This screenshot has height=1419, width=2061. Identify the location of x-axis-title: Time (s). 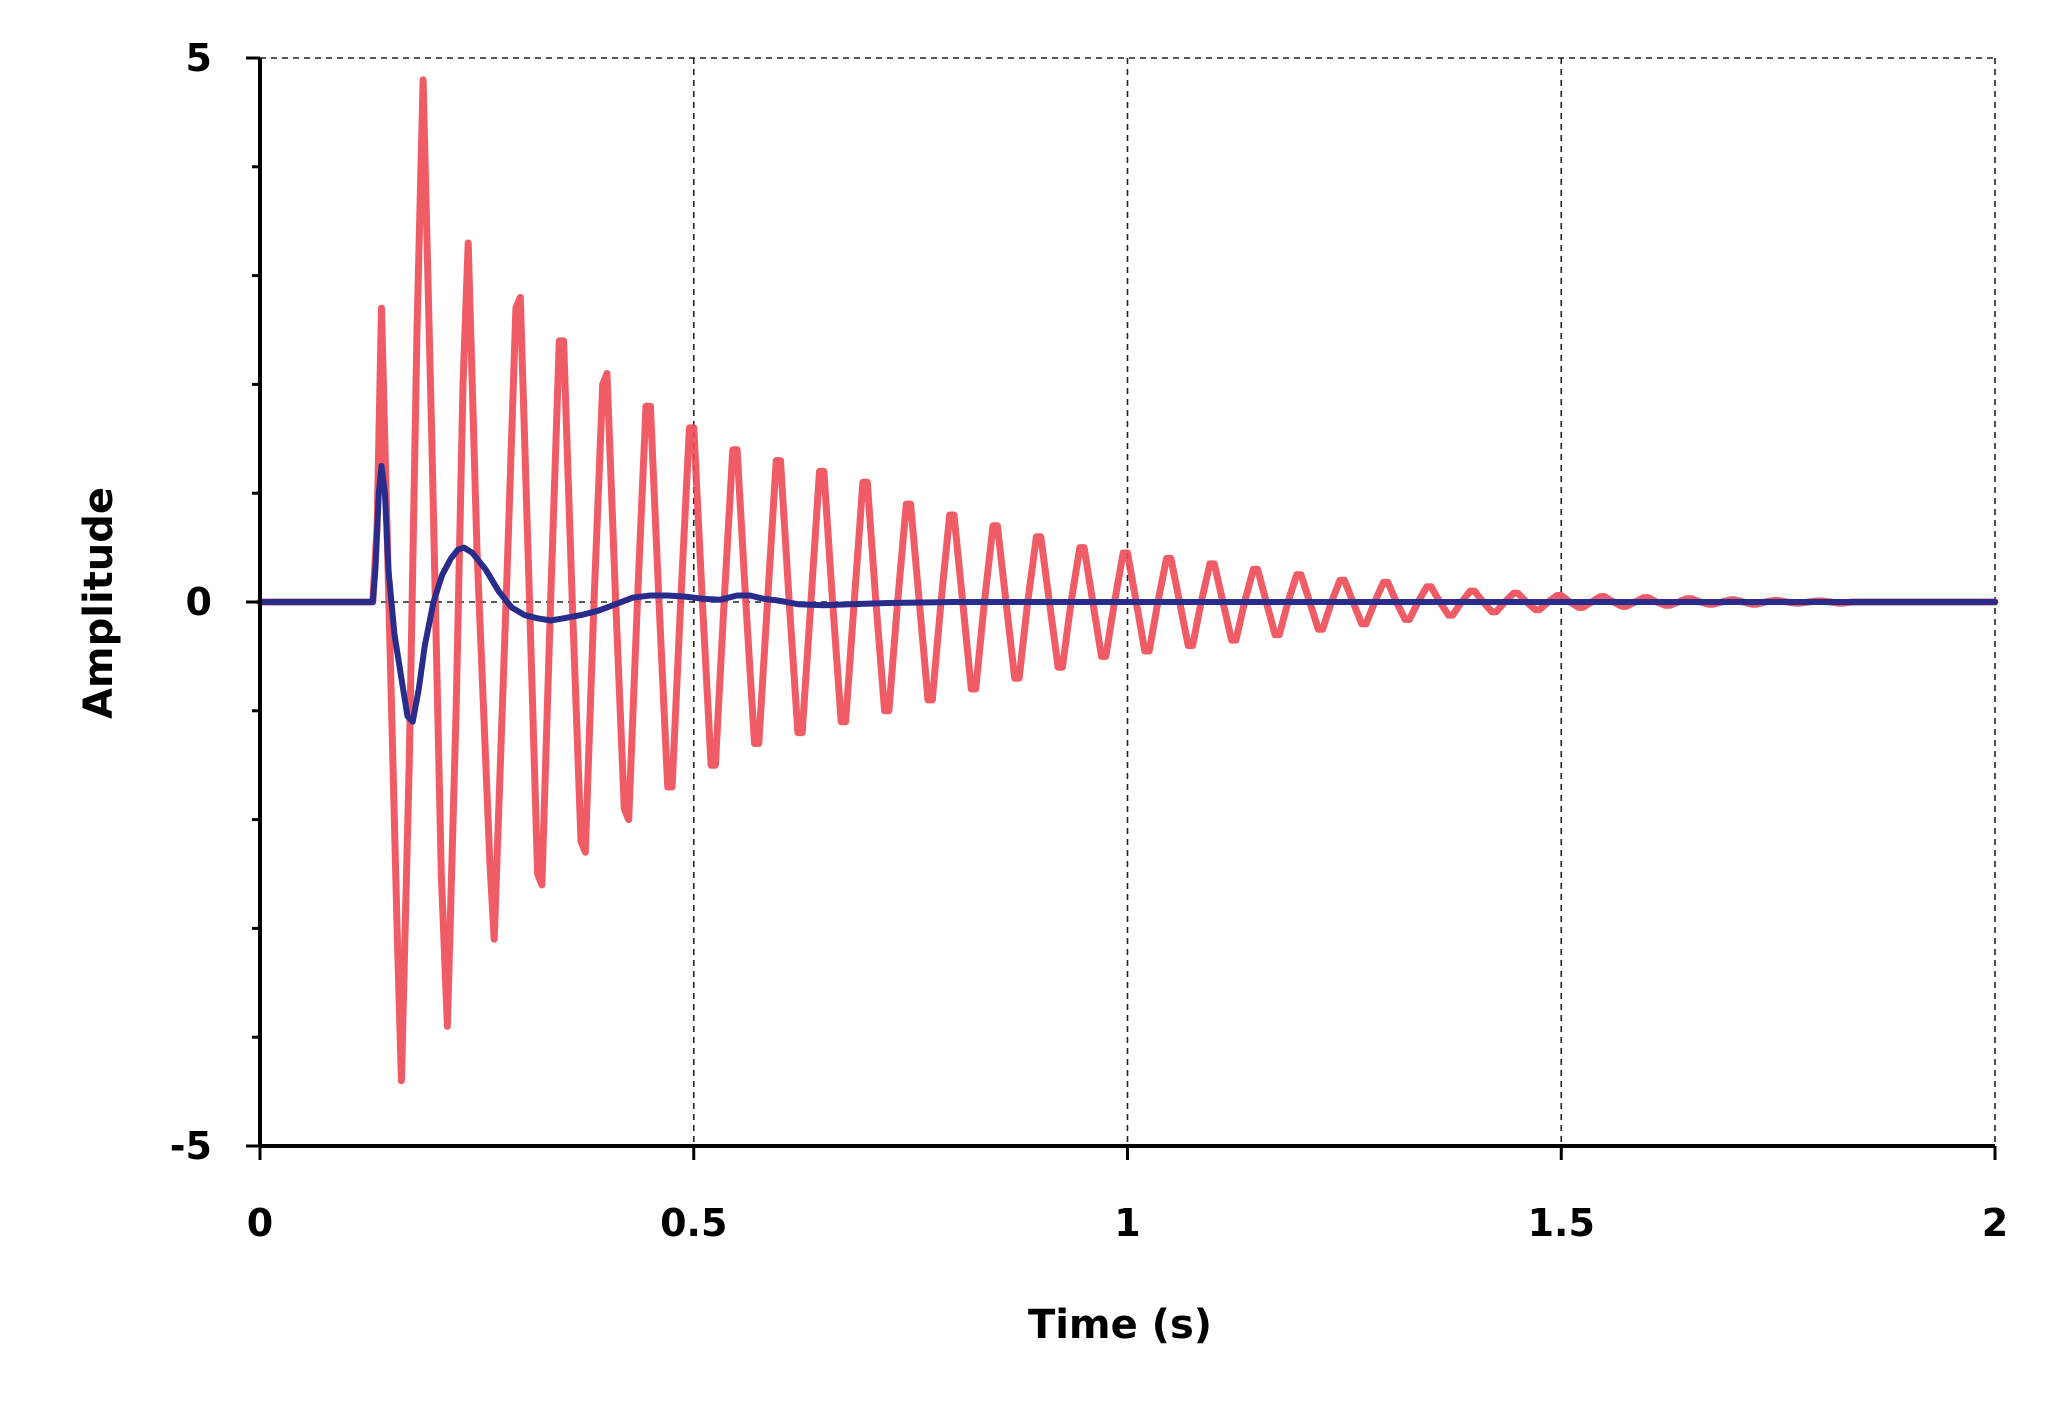
(1120, 1325).